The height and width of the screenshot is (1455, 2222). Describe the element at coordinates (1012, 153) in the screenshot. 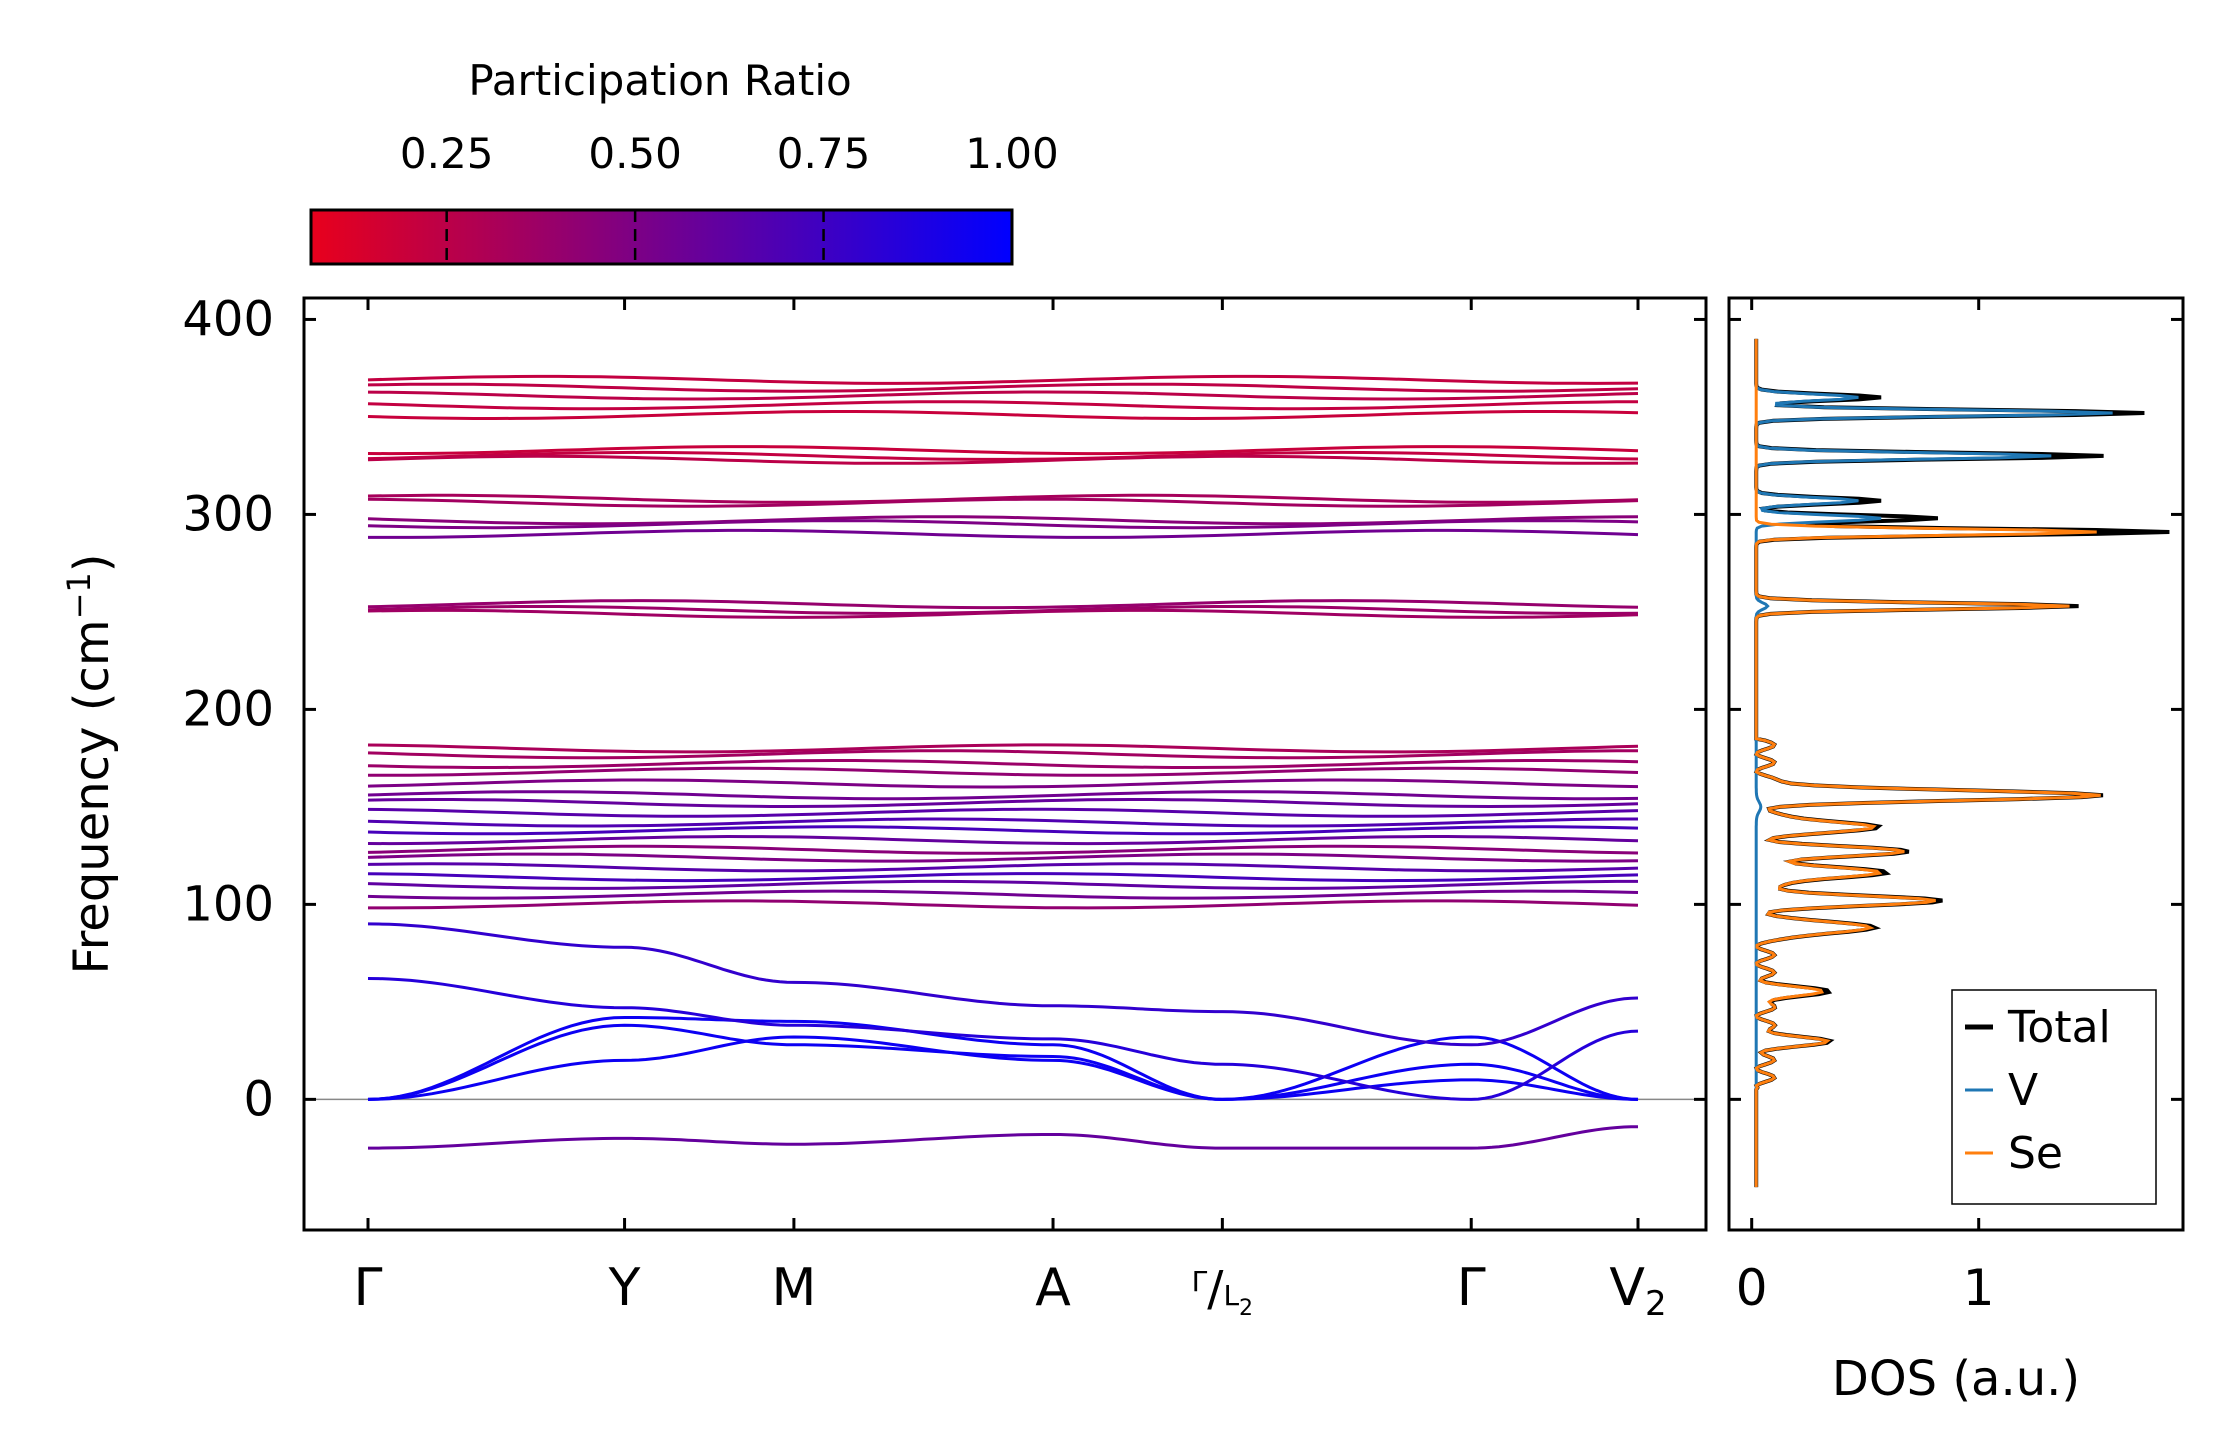

I see `colorbar-tick-label: 1.00` at that location.